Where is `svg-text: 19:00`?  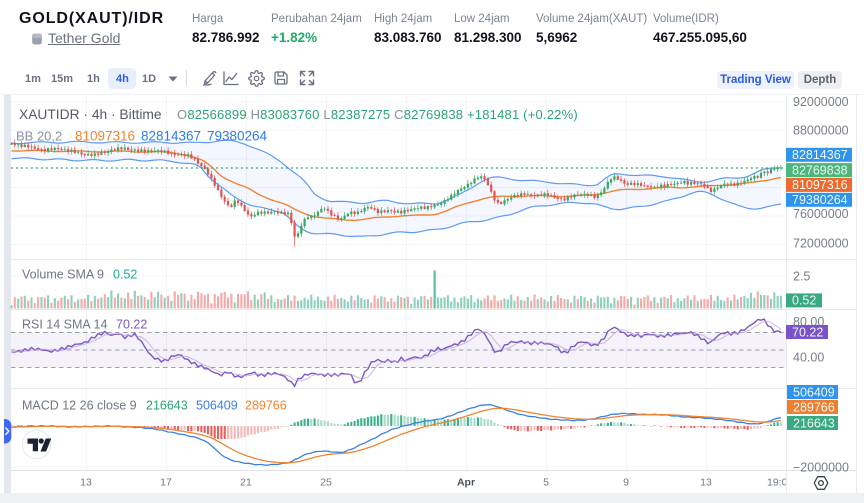
svg-text: 19:00 is located at coordinates (780, 483).